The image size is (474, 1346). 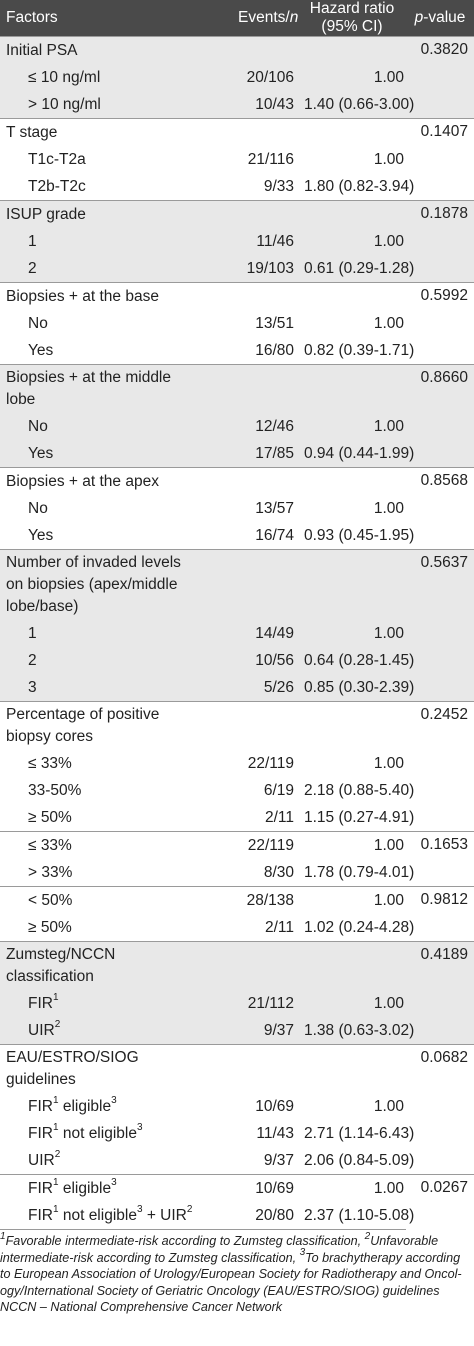 I want to click on table-row: 3 5/26 0.85 (0.30-2.39), so click(x=237, y=688).